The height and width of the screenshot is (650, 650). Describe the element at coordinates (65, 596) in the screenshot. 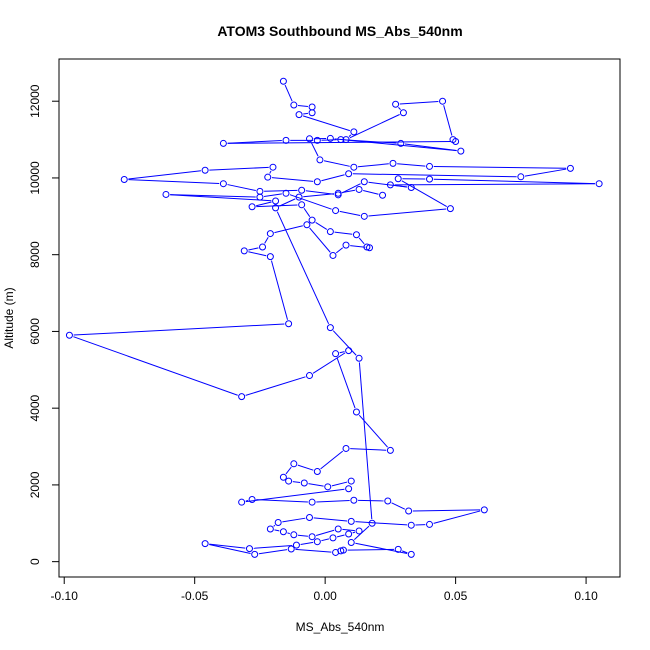

I see `x-tick-label: -0.10` at that location.